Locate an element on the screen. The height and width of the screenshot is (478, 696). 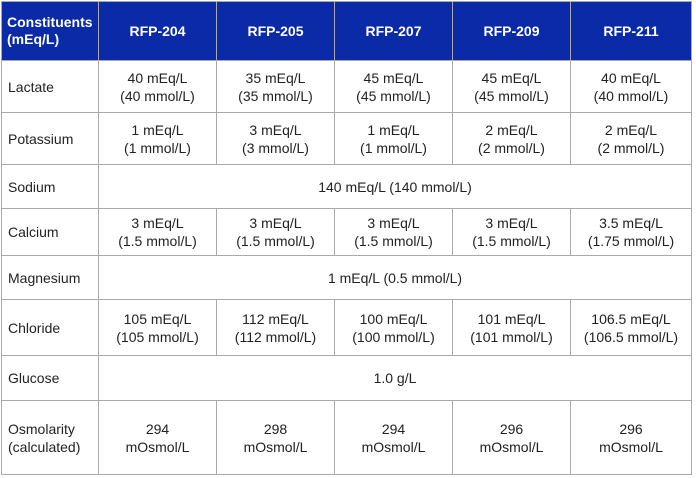
row-sodium: Sodium 140 mEq/L (140 mmol/L) is located at coordinates (346, 186).